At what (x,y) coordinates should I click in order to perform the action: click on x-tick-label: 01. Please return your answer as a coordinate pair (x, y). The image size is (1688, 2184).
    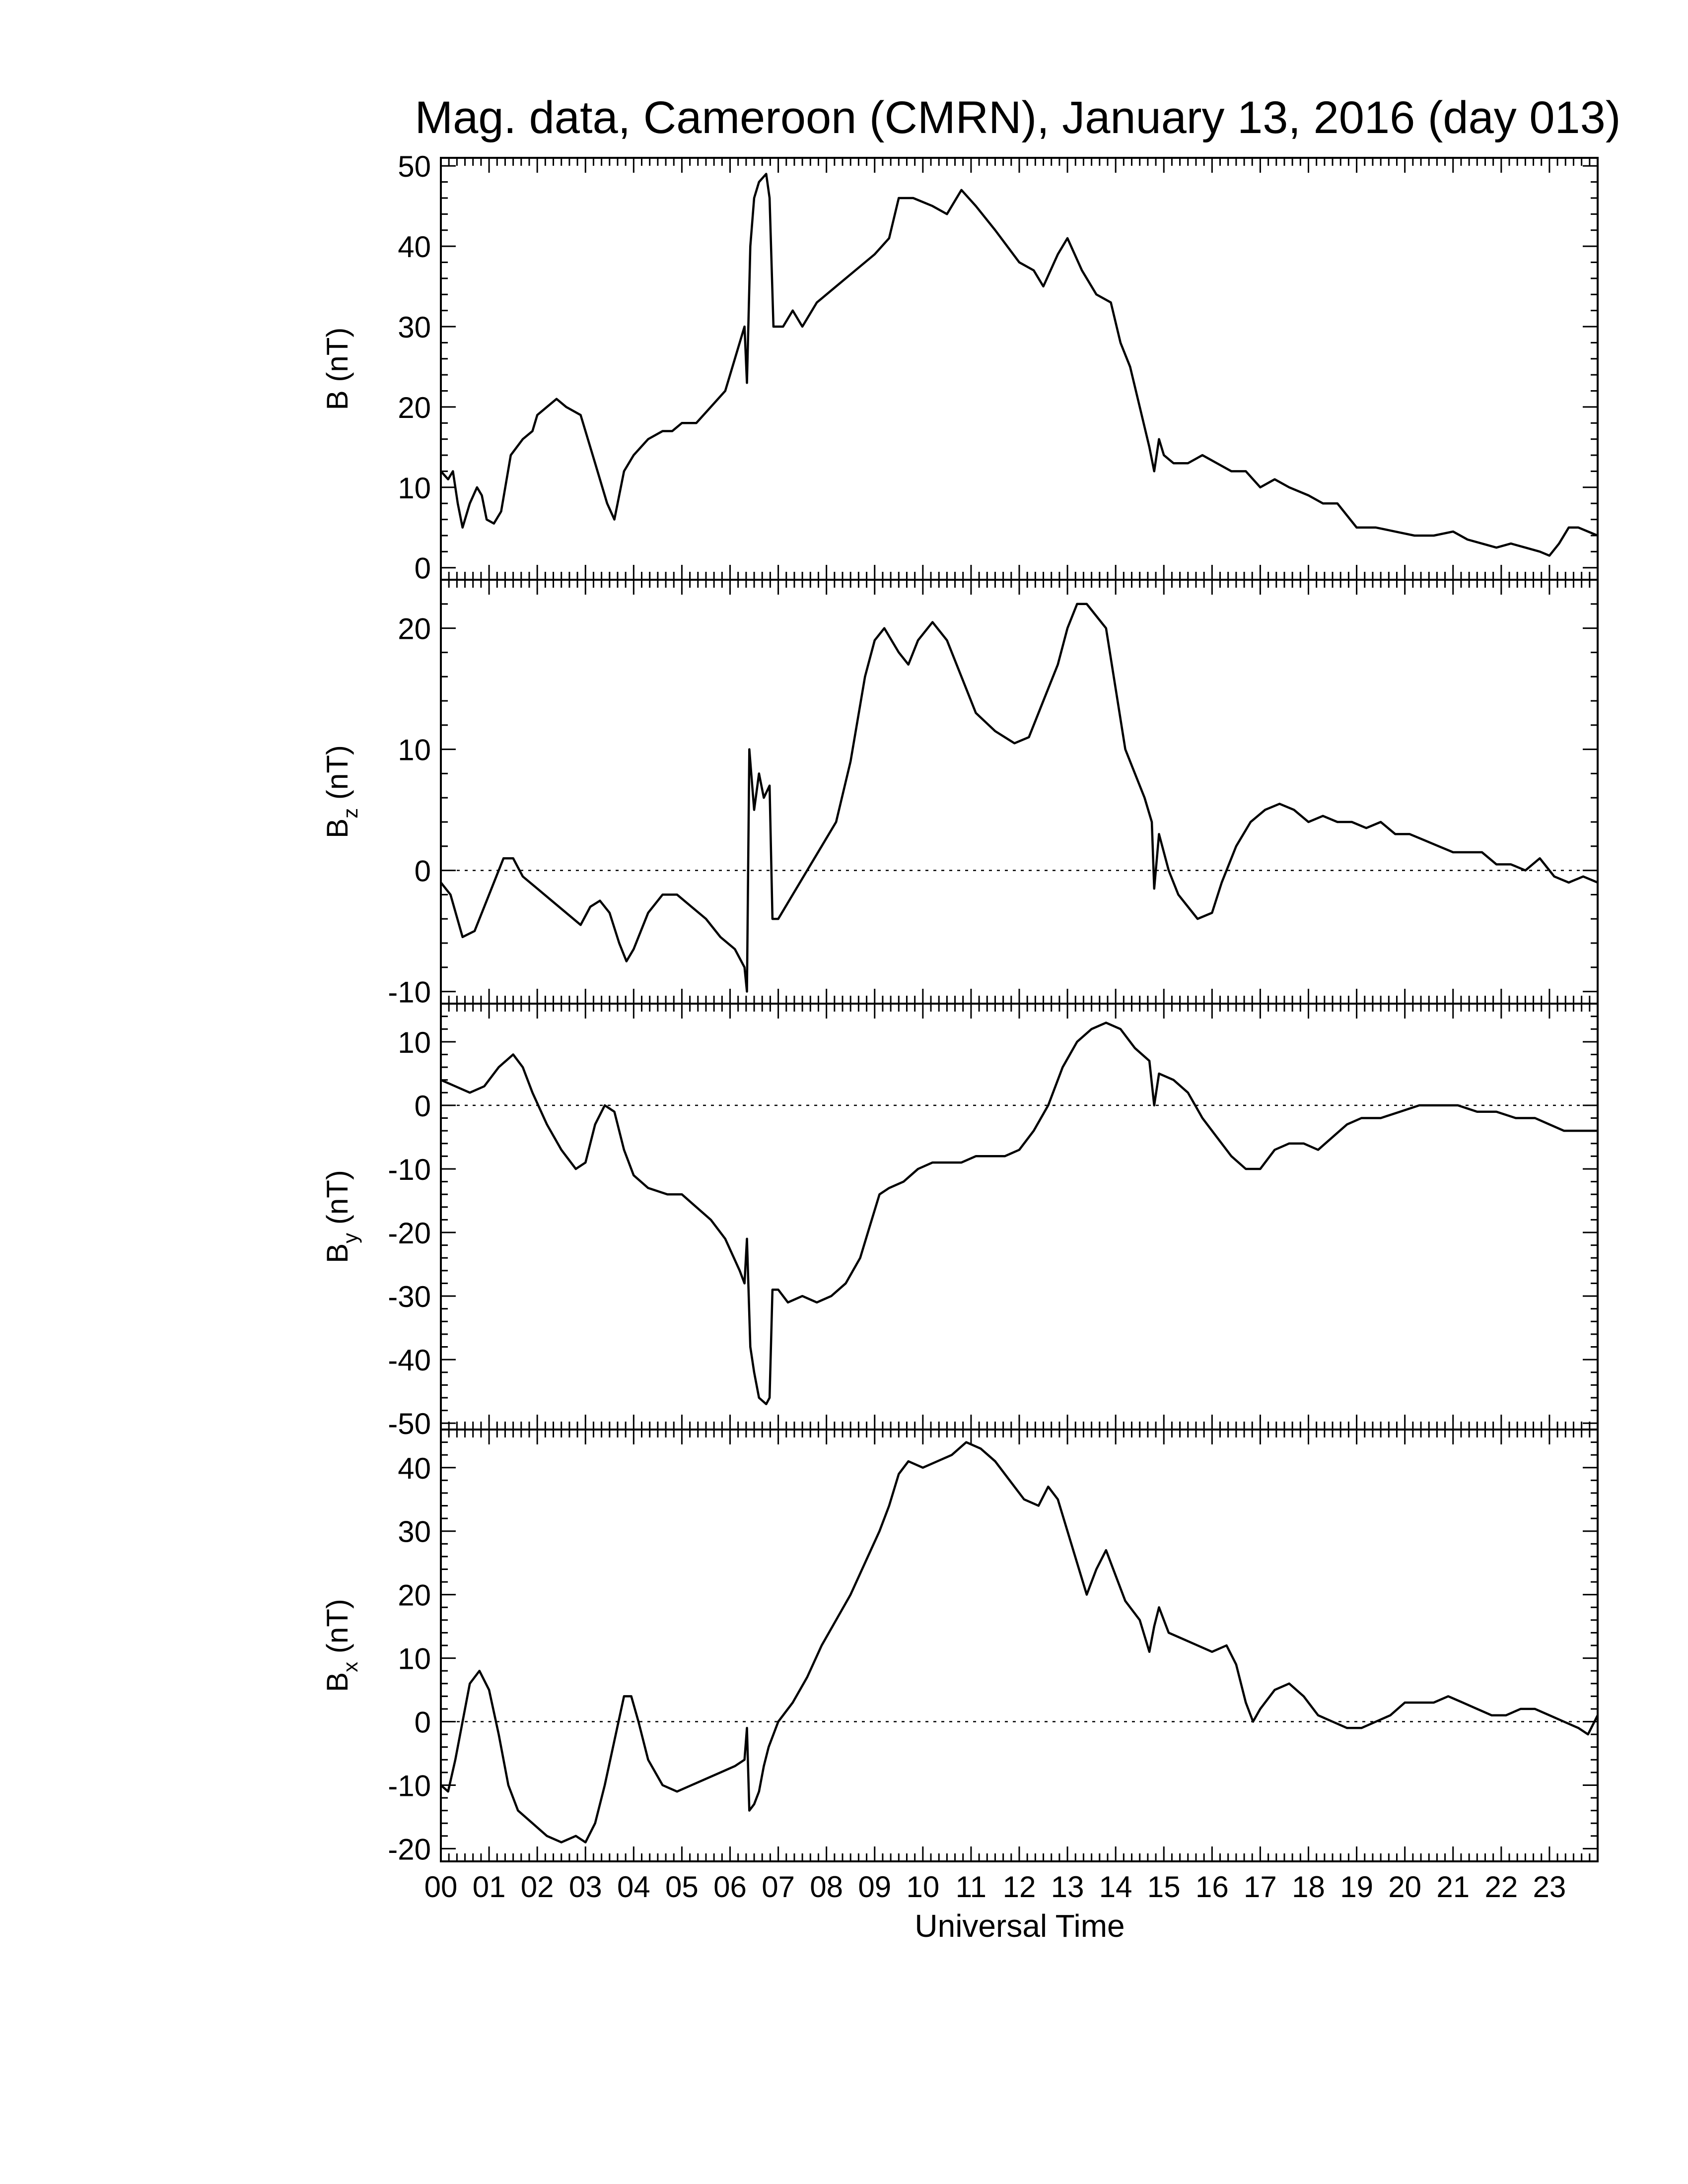
    Looking at the image, I should click on (489, 1887).